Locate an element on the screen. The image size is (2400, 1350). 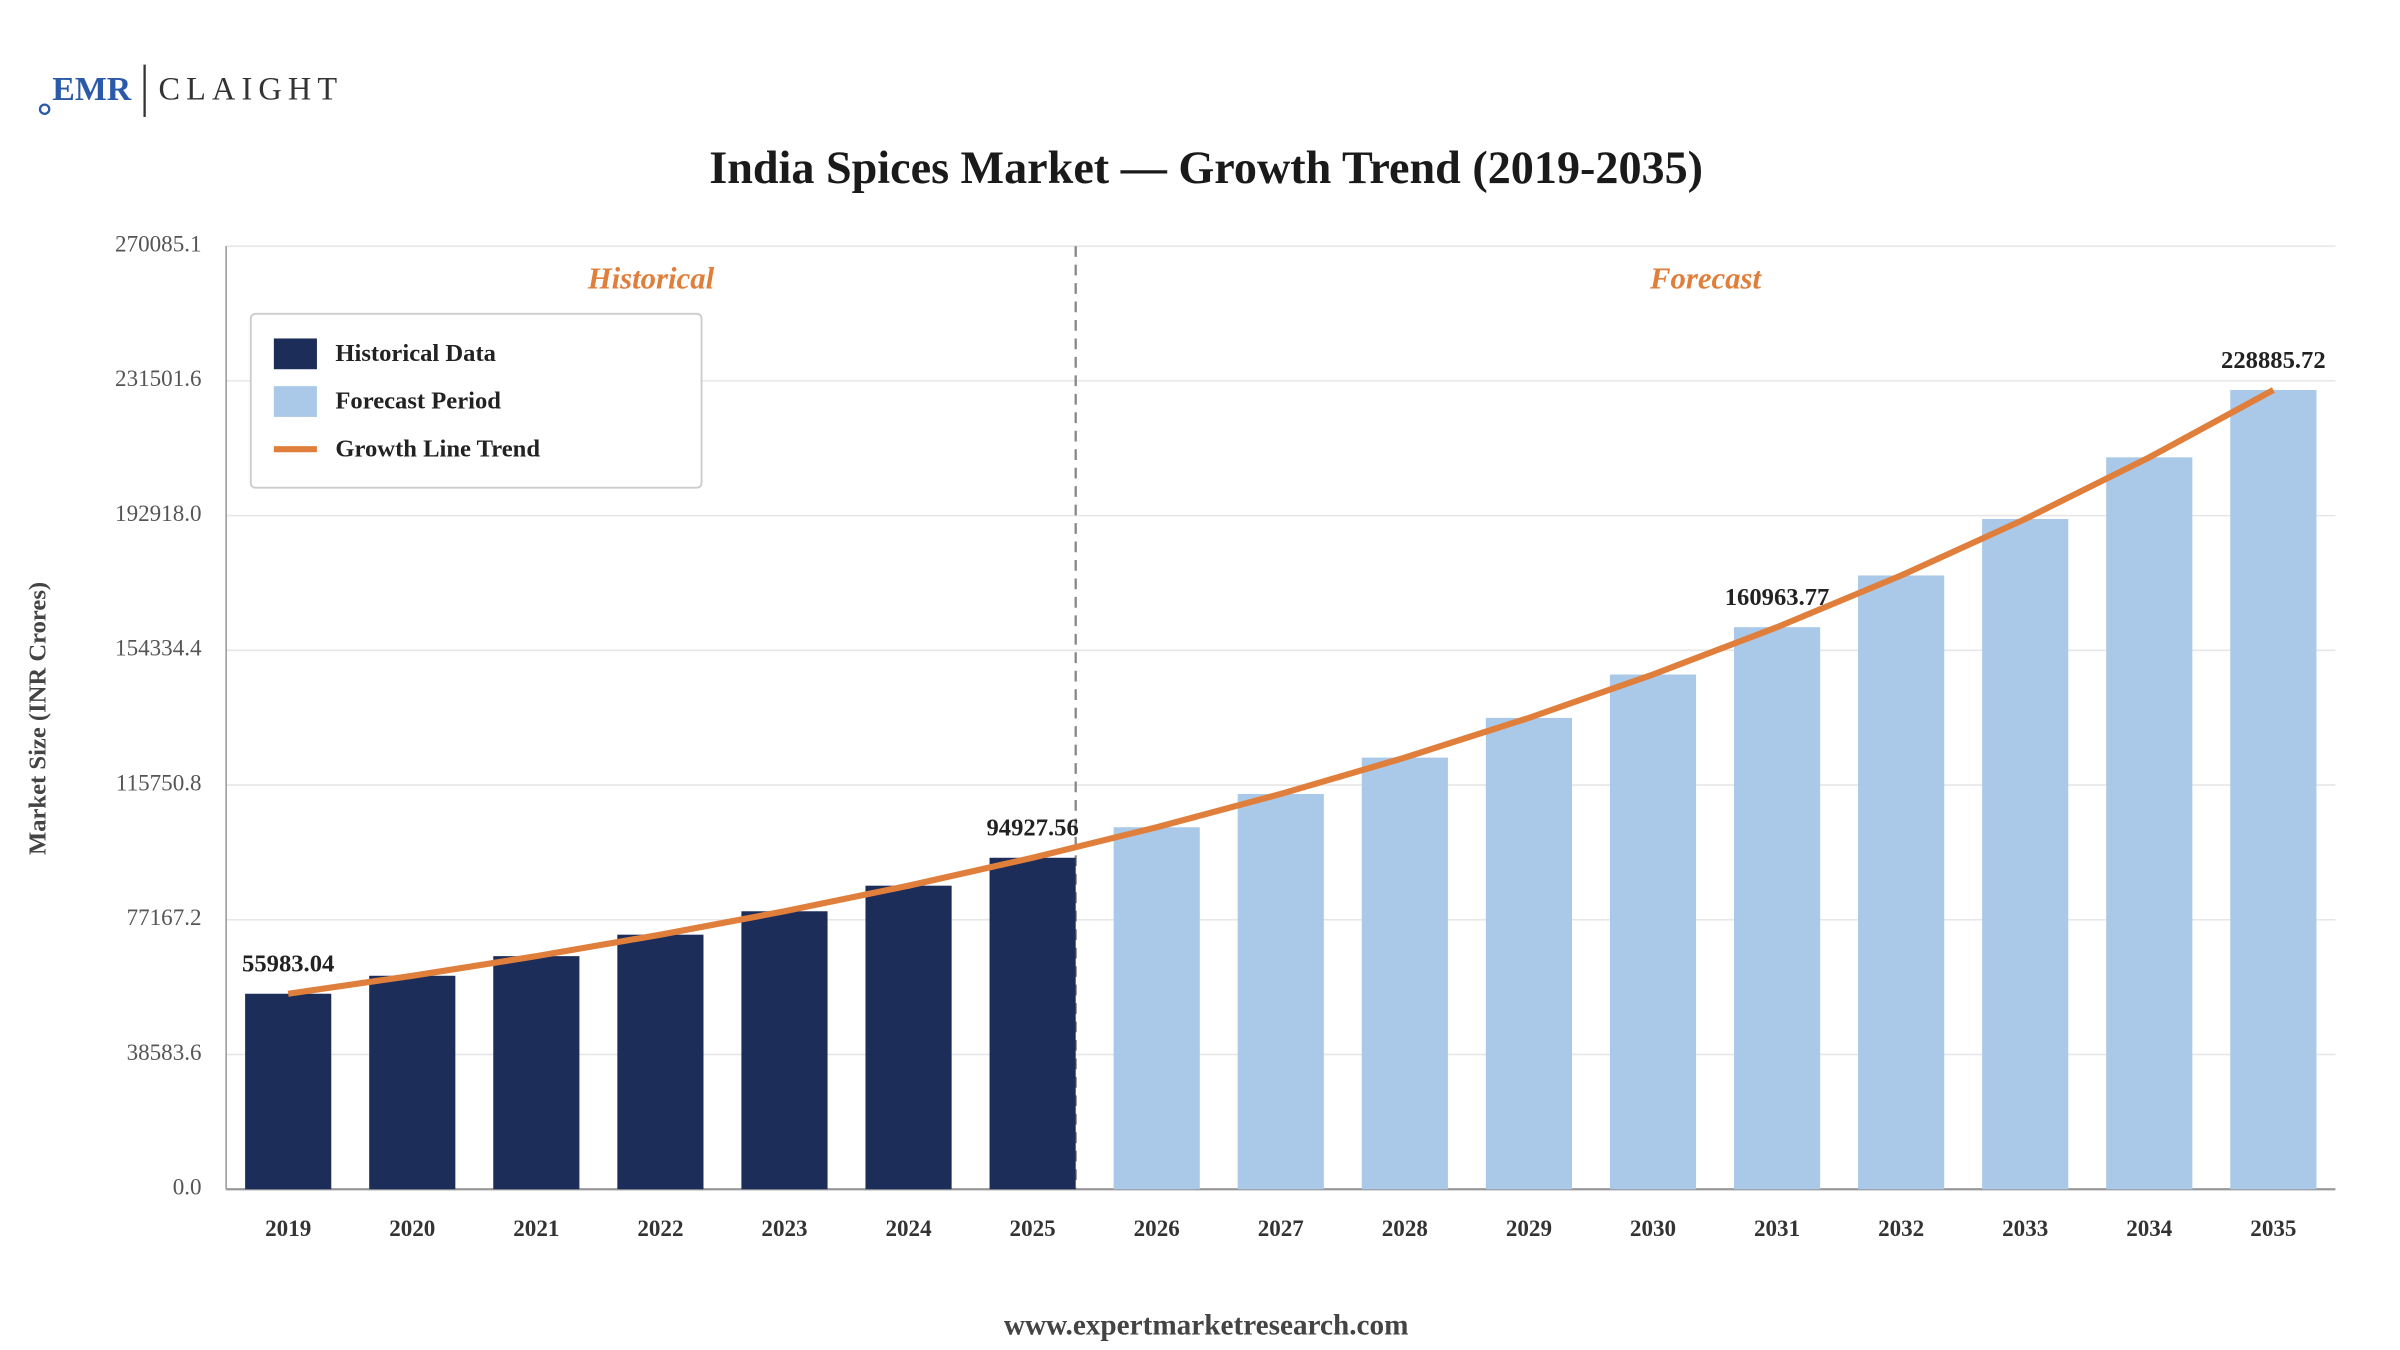
legend-label: Growth Line Trend is located at coordinates (437, 448).